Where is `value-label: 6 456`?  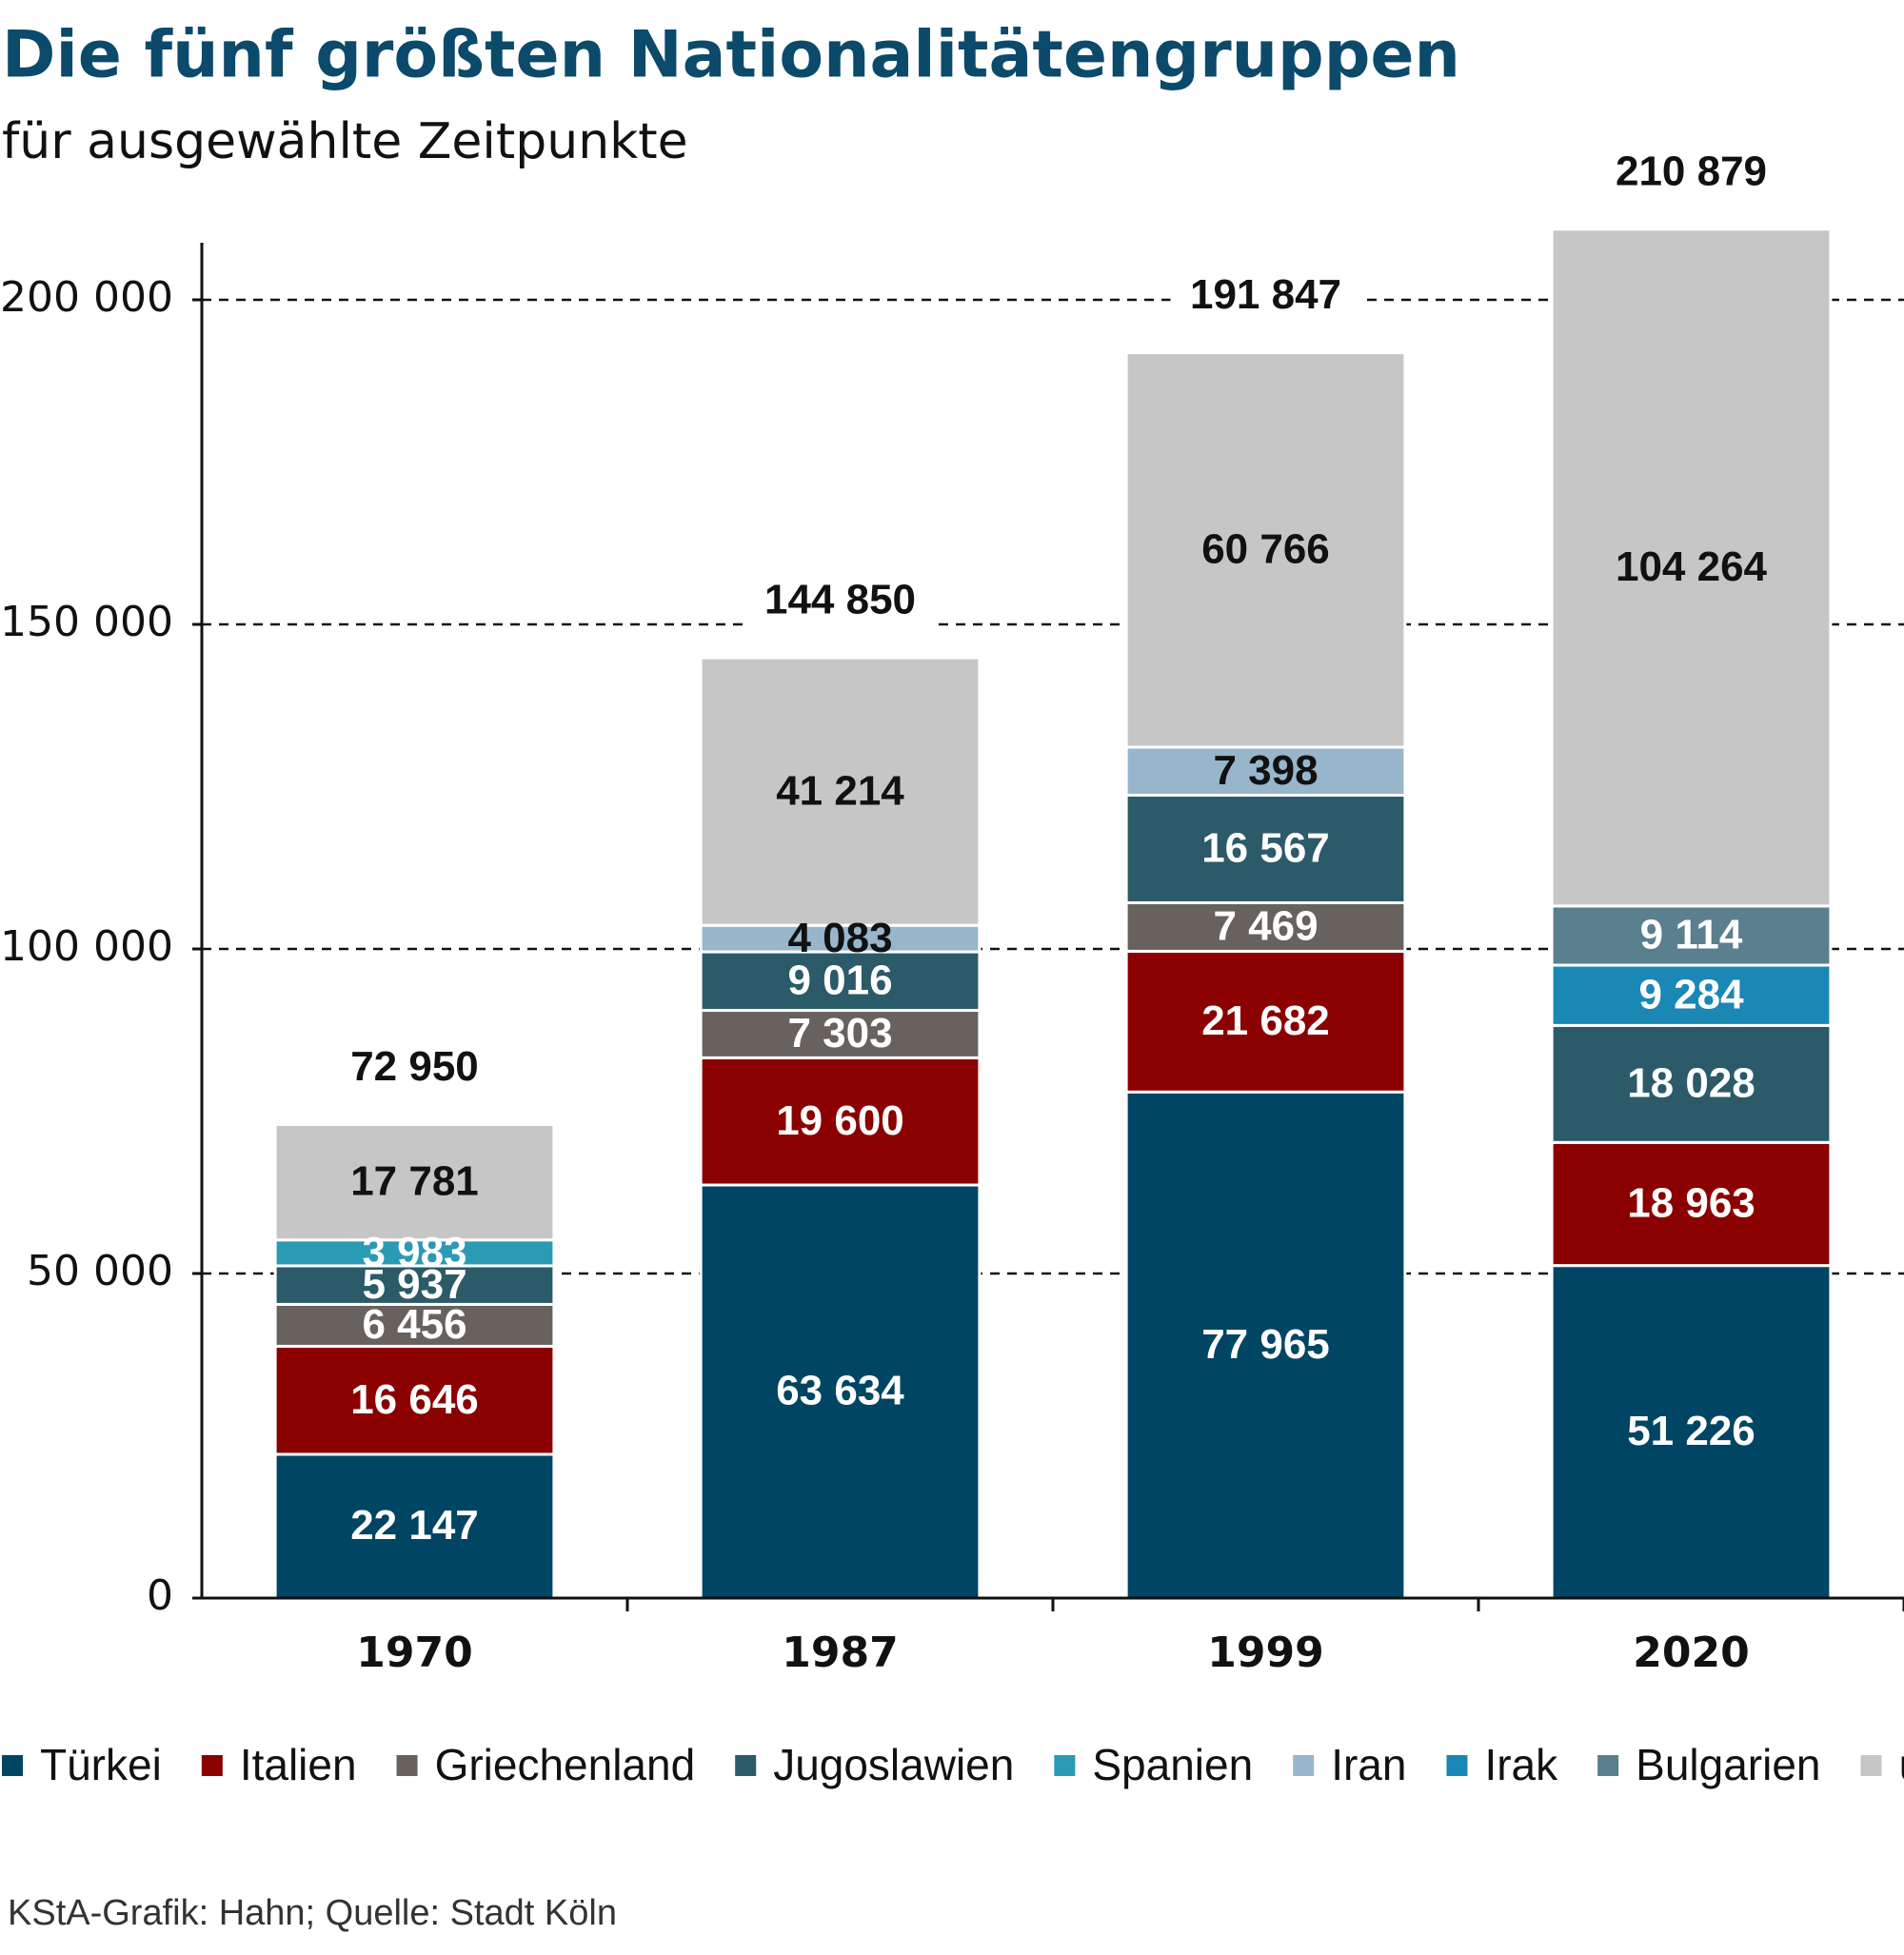 value-label: 6 456 is located at coordinates (414, 1324).